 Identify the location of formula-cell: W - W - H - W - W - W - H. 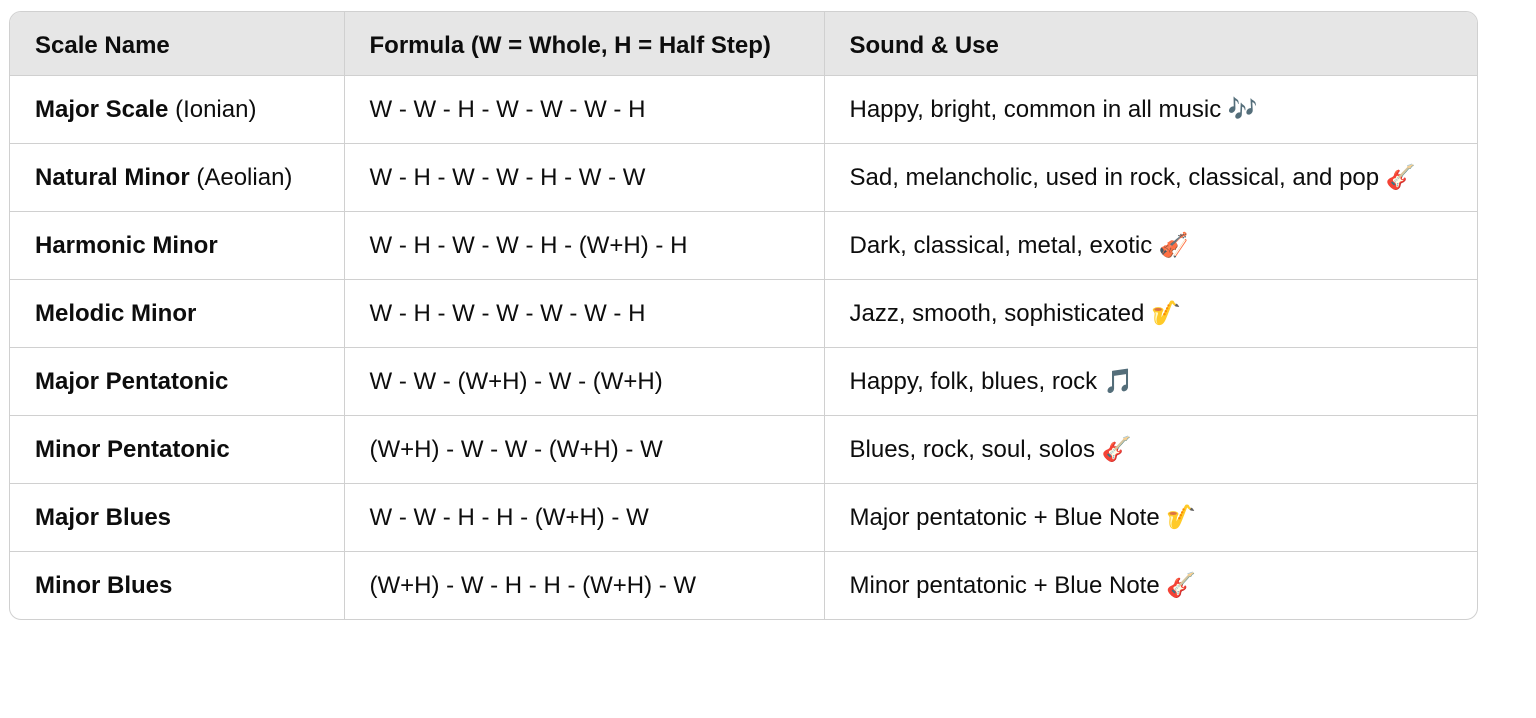
(584, 109).